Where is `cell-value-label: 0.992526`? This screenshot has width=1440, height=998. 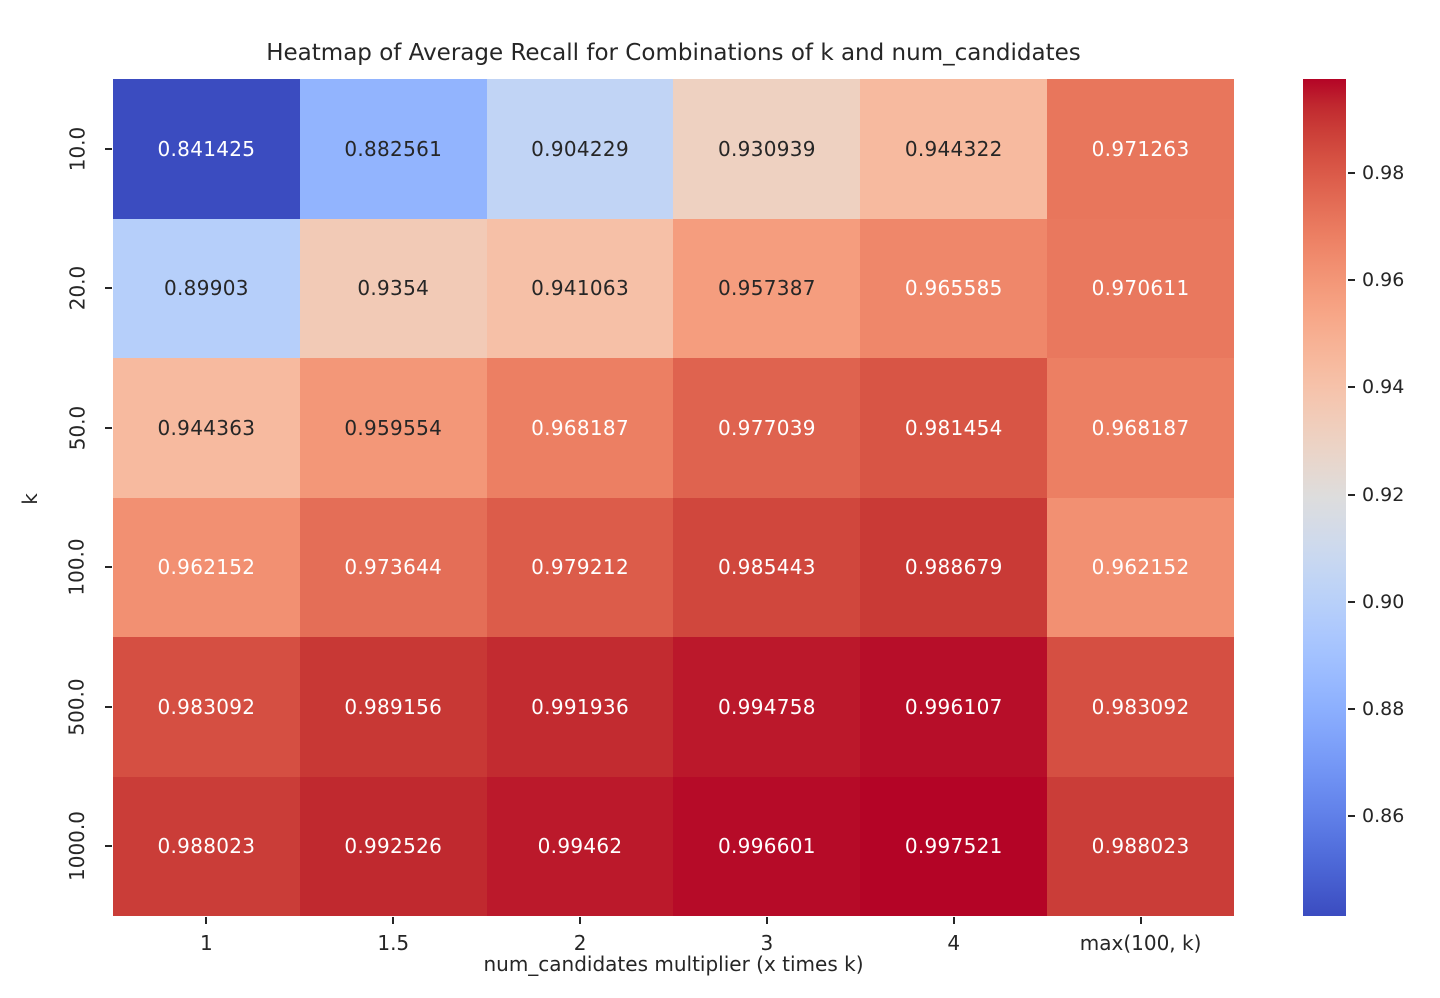
cell-value-label: 0.992526 is located at coordinates (393, 846).